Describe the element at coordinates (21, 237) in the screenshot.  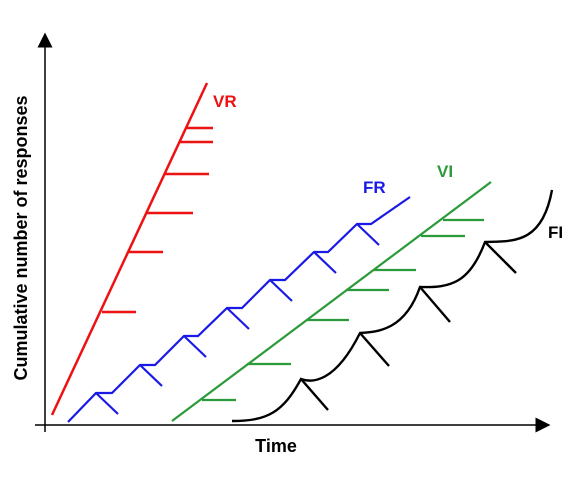
I see `y-axis-label: Cumulative number of responses` at that location.